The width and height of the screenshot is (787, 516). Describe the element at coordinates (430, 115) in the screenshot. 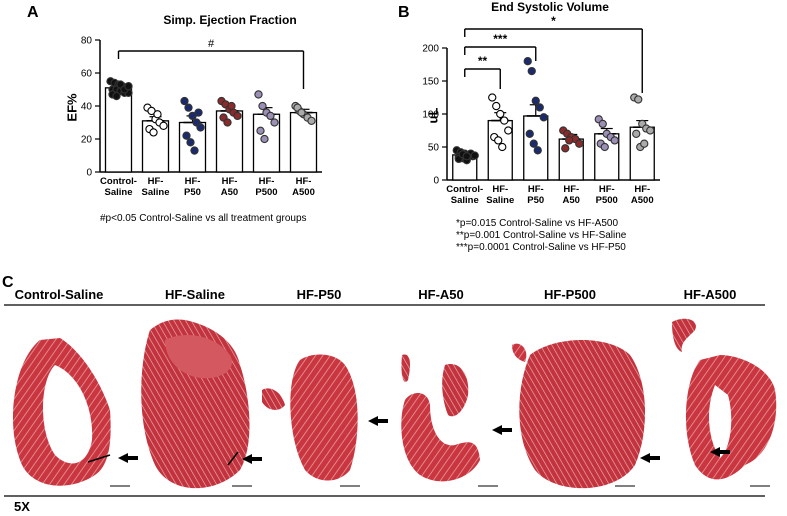

I see `y-tick-label: 100` at that location.